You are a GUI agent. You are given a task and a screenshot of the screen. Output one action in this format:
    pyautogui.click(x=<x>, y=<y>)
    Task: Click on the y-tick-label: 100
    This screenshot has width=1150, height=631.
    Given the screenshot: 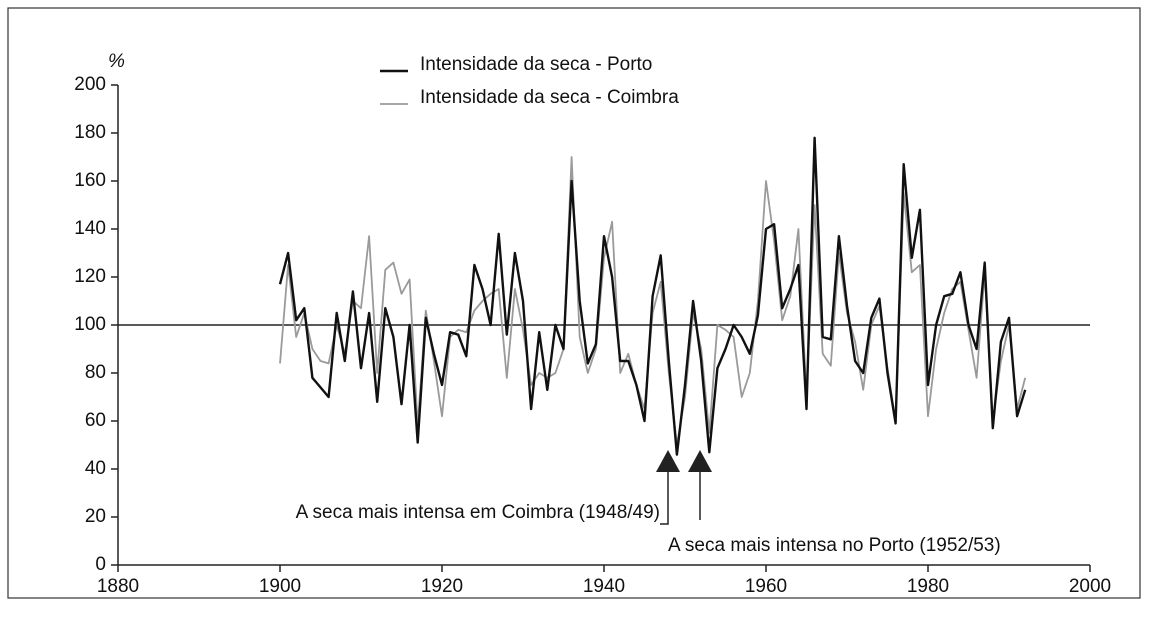 What is the action you would take?
    pyautogui.click(x=90, y=324)
    